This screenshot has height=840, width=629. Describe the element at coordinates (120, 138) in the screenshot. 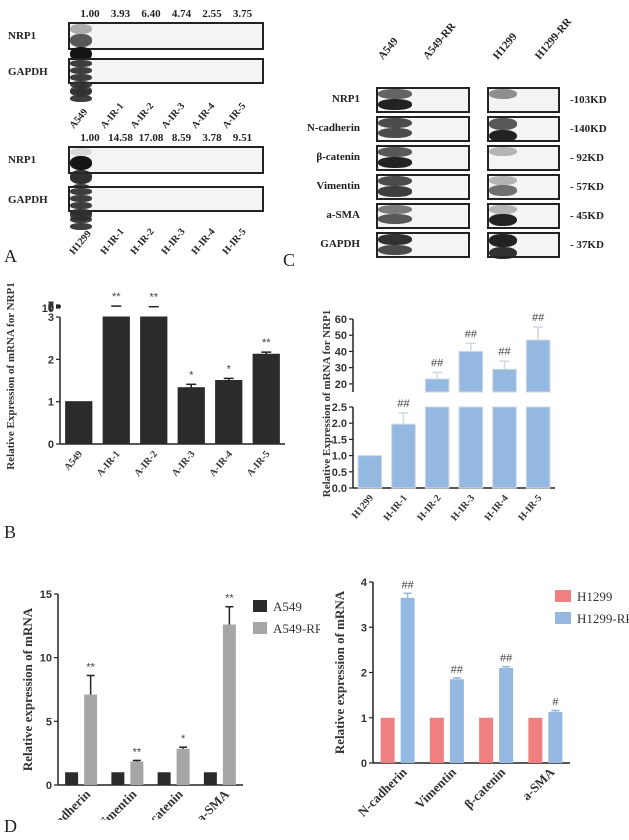

I see `densitometry-value: 14.58` at that location.